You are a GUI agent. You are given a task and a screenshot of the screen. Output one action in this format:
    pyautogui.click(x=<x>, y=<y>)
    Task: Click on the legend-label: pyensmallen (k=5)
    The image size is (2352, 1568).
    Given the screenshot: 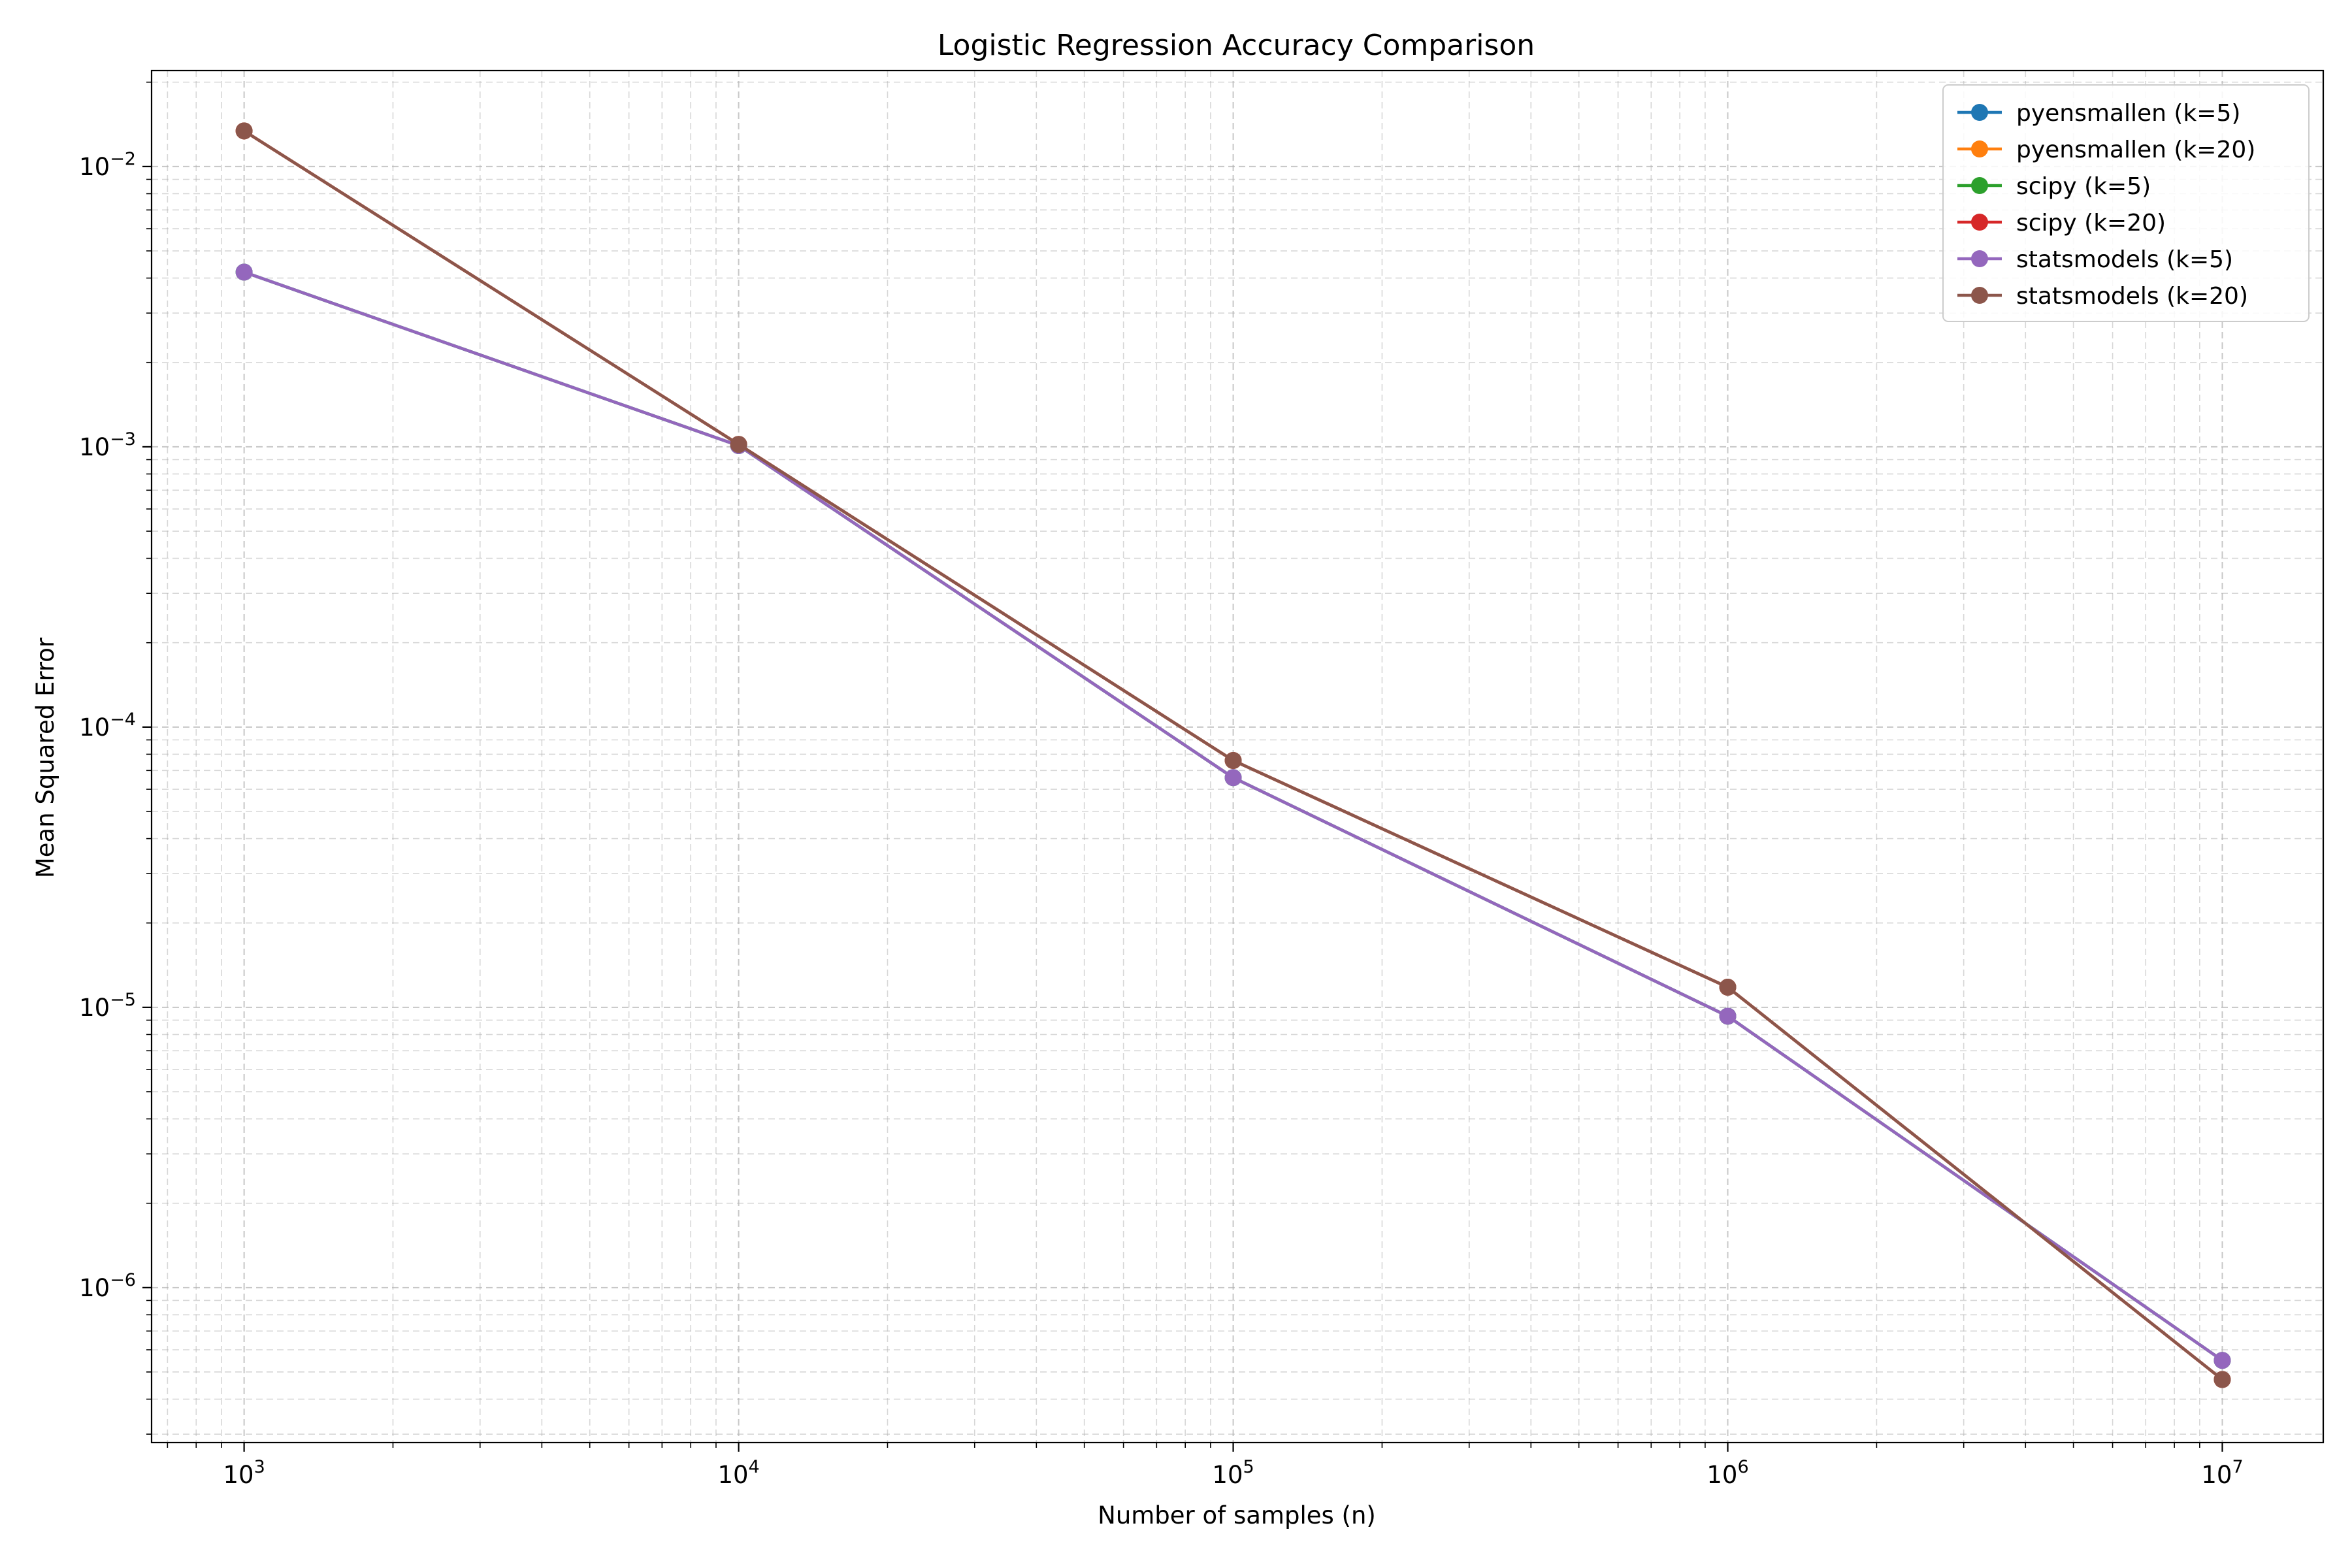 What is the action you would take?
    pyautogui.click(x=2128, y=113)
    